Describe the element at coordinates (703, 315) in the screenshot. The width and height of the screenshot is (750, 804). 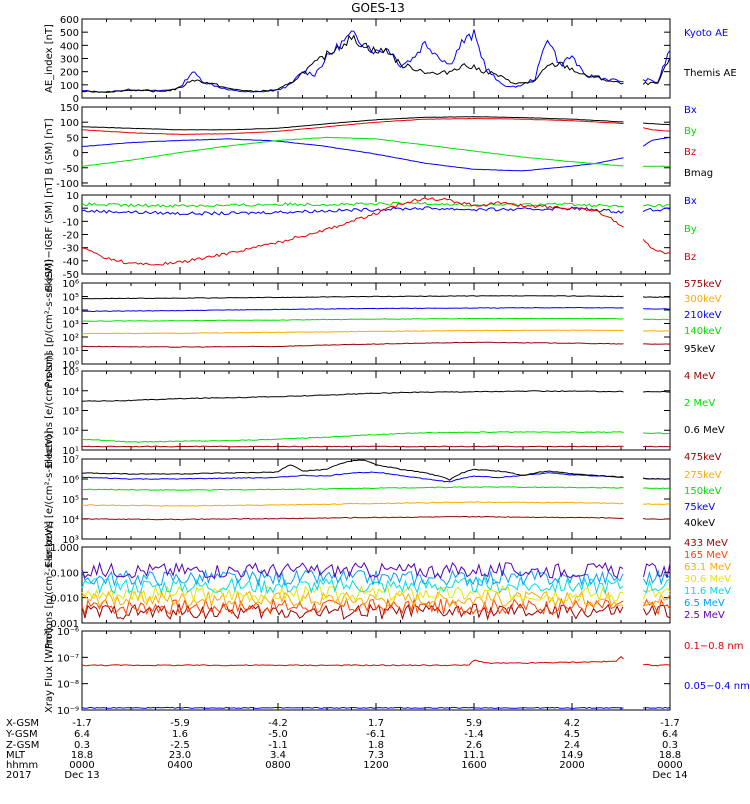
I see `legend-label: 210keV` at that location.